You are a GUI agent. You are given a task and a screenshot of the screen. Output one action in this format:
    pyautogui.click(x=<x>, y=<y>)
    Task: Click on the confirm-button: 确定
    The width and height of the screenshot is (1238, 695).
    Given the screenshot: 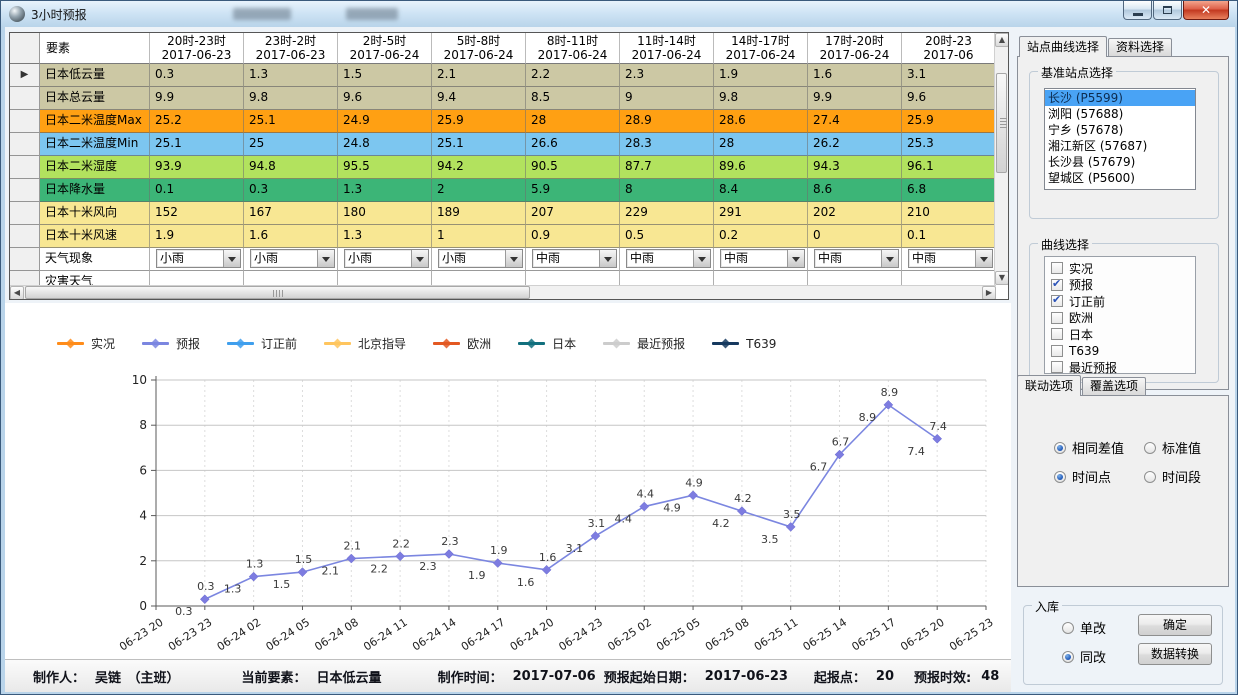 What is the action you would take?
    pyautogui.click(x=1175, y=625)
    